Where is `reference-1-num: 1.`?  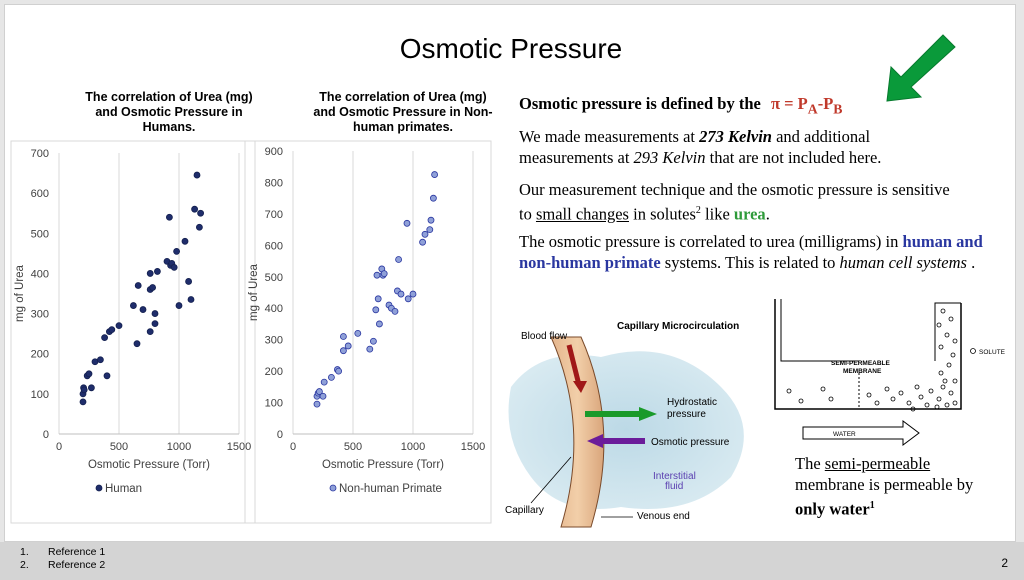
reference-1-num: 1. is located at coordinates (24, 552).